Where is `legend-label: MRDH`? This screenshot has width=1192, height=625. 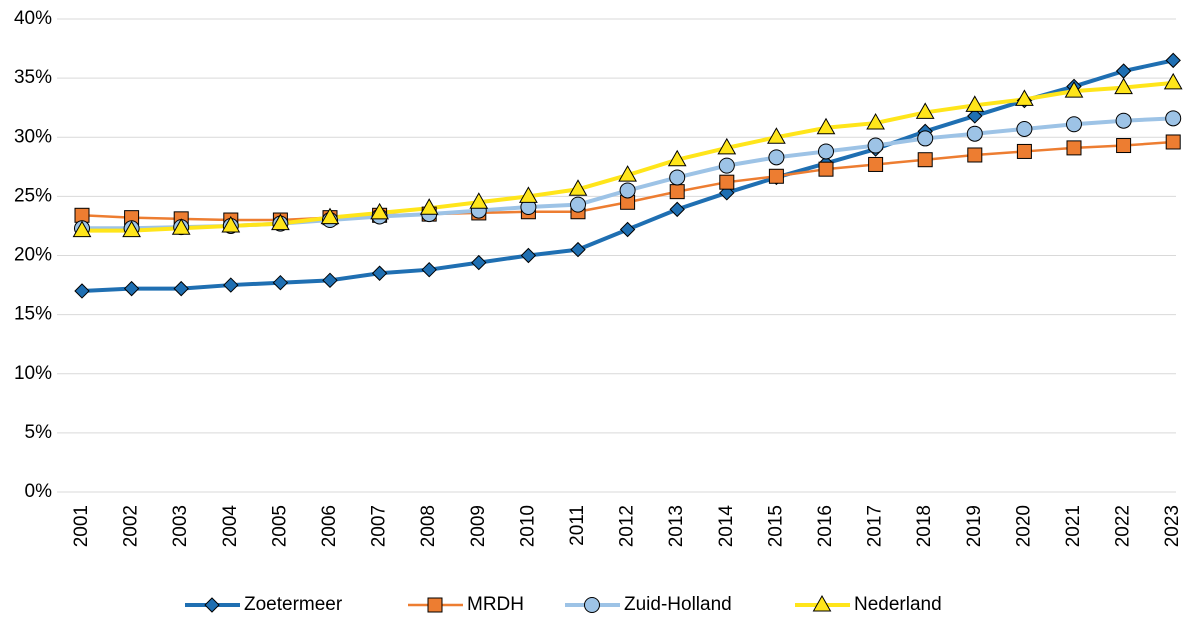 legend-label: MRDH is located at coordinates (495, 604).